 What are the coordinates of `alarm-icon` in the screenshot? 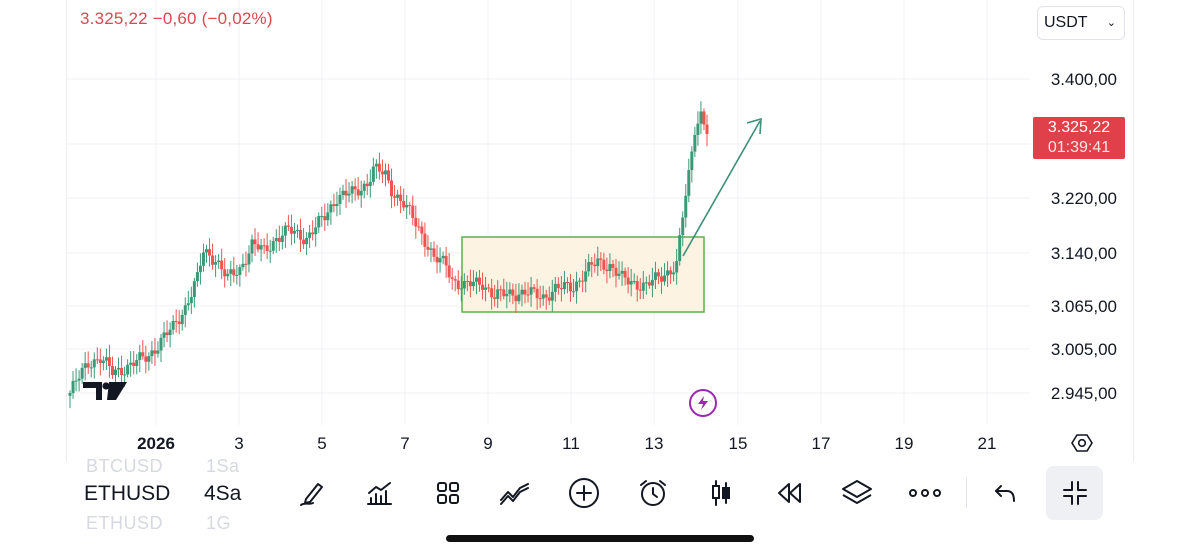 It's located at (653, 493).